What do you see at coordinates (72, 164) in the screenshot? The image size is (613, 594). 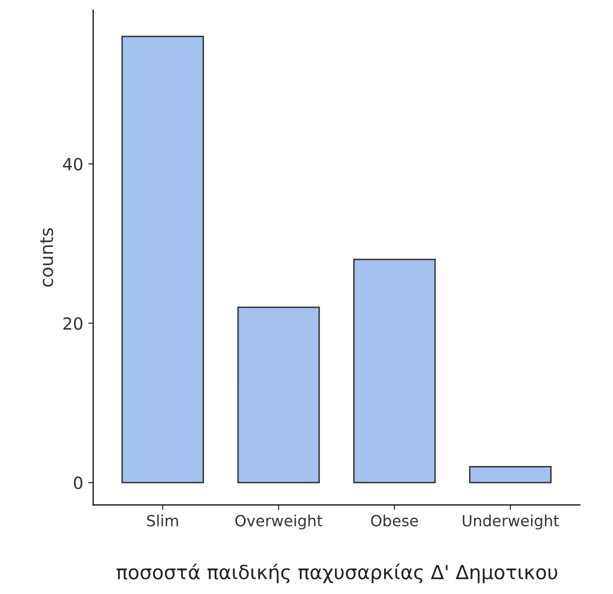 I see `y-tick-label: 40` at bounding box center [72, 164].